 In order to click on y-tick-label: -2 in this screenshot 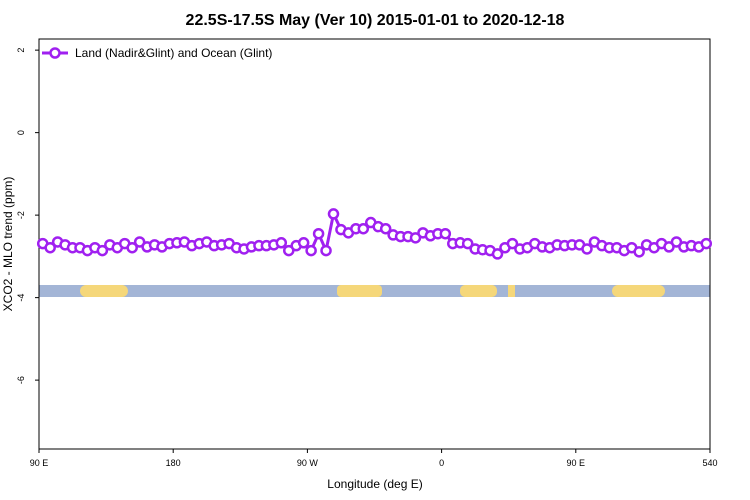, I will do `click(21, 215)`.